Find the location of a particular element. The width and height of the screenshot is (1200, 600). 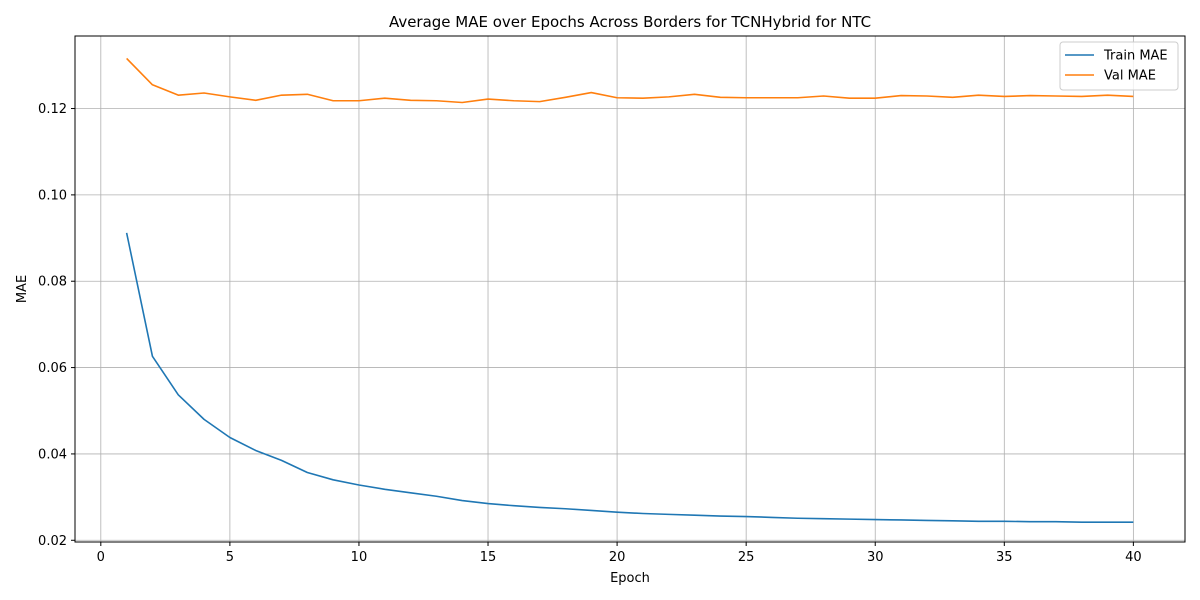

x-tick-label: 10 is located at coordinates (359, 557).